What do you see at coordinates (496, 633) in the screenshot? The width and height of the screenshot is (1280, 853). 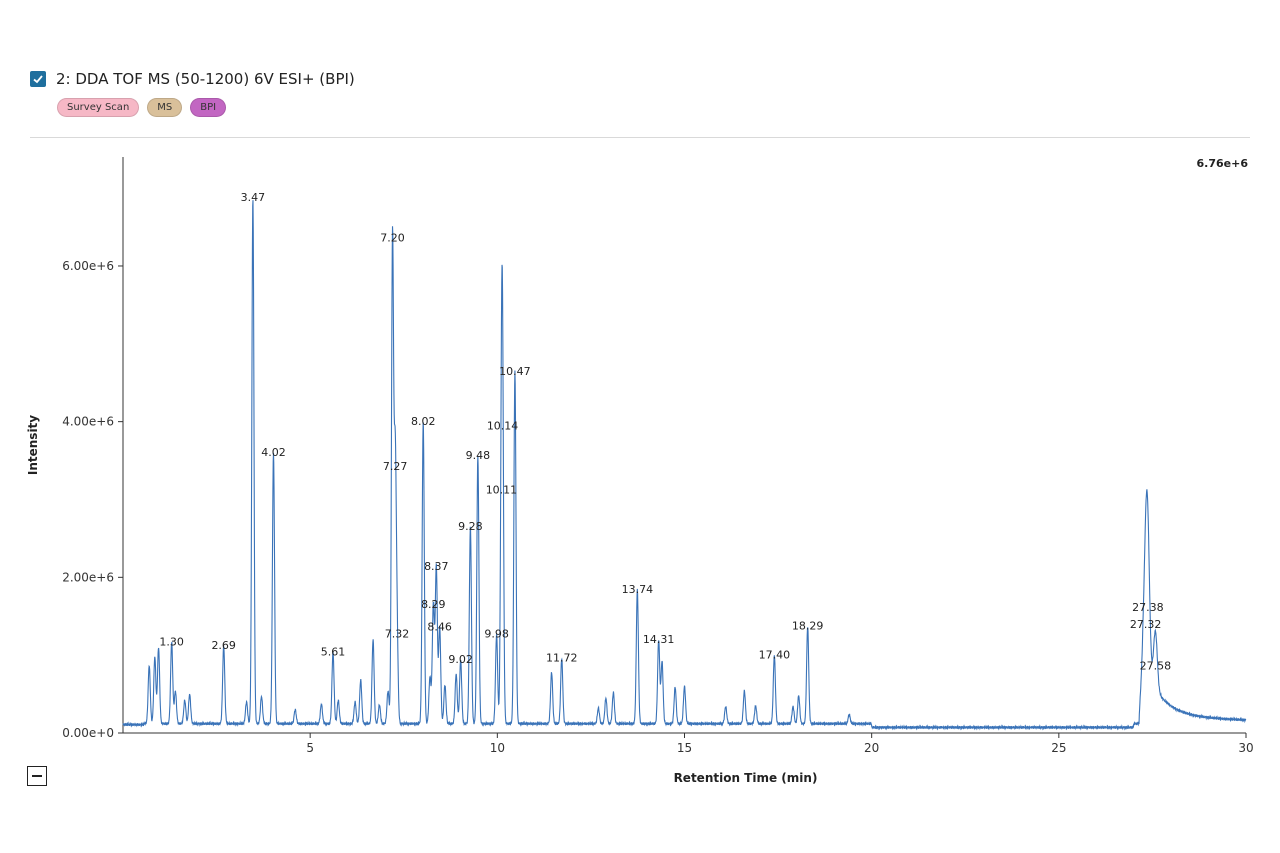 I see `peak-label: 9.98` at bounding box center [496, 633].